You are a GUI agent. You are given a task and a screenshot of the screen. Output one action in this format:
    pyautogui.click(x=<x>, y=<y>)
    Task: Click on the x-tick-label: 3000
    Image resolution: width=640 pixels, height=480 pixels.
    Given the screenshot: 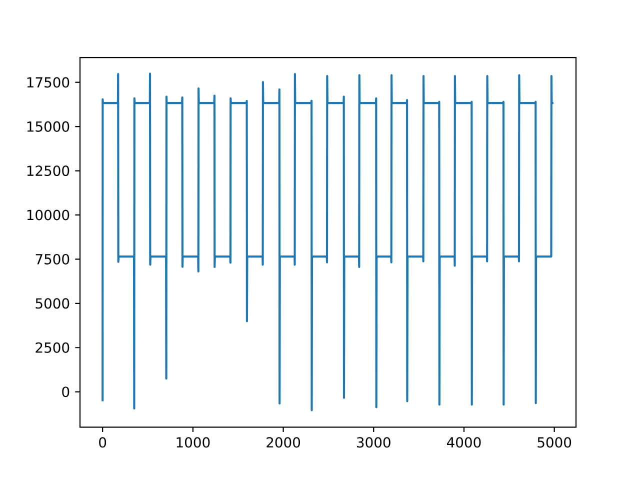 What is the action you would take?
    pyautogui.click(x=373, y=442)
    